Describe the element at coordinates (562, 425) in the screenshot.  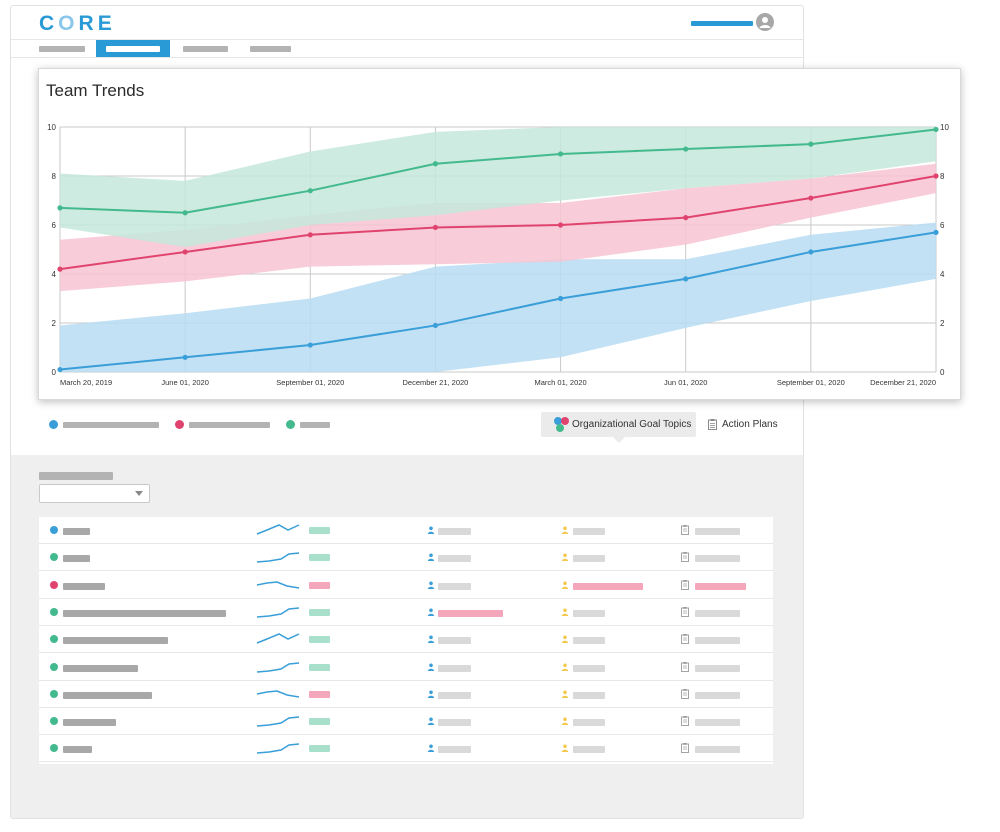
I see `topics-icon` at that location.